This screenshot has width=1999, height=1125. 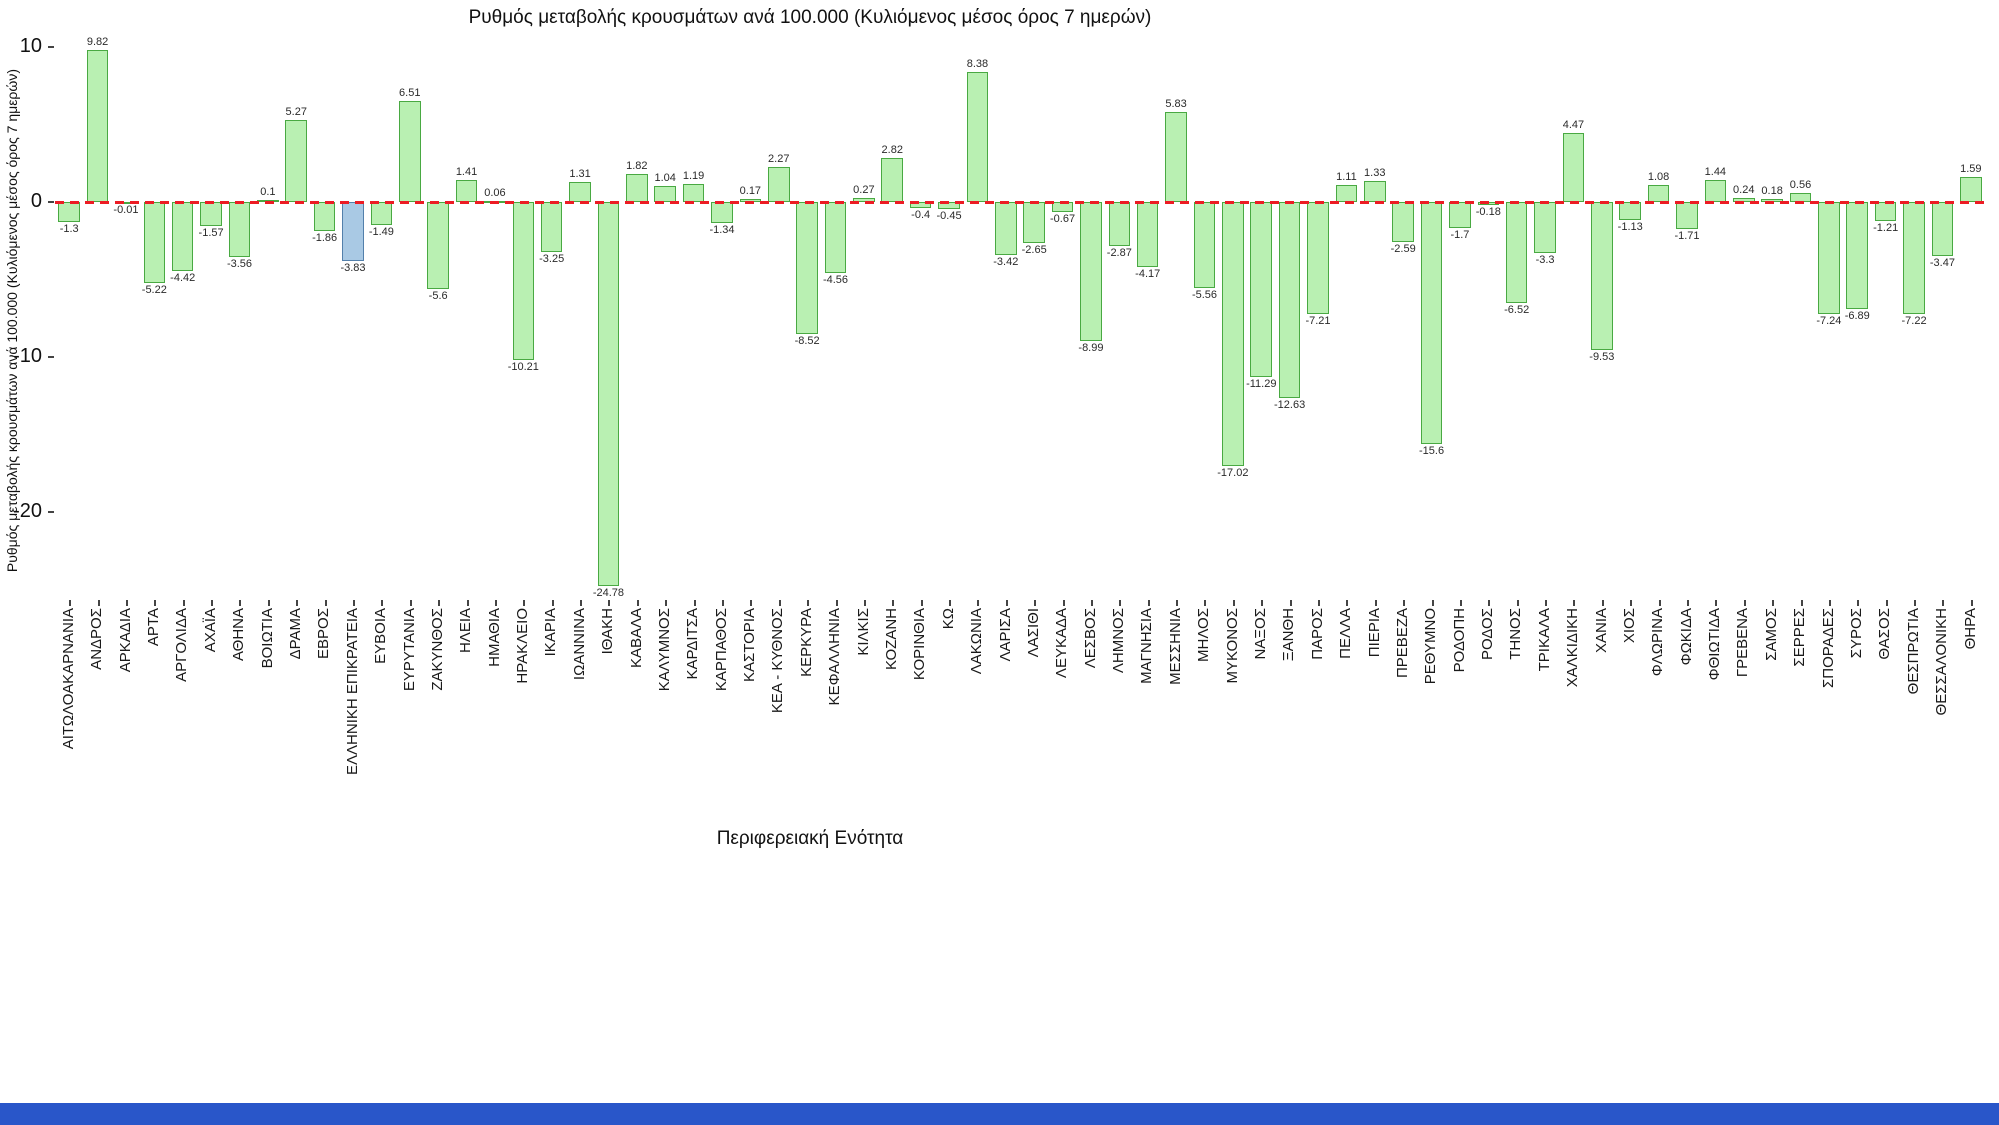 What do you see at coordinates (1488, 726) in the screenshot?
I see `x-tick-cell: ΡΟΔΟΣ` at bounding box center [1488, 726].